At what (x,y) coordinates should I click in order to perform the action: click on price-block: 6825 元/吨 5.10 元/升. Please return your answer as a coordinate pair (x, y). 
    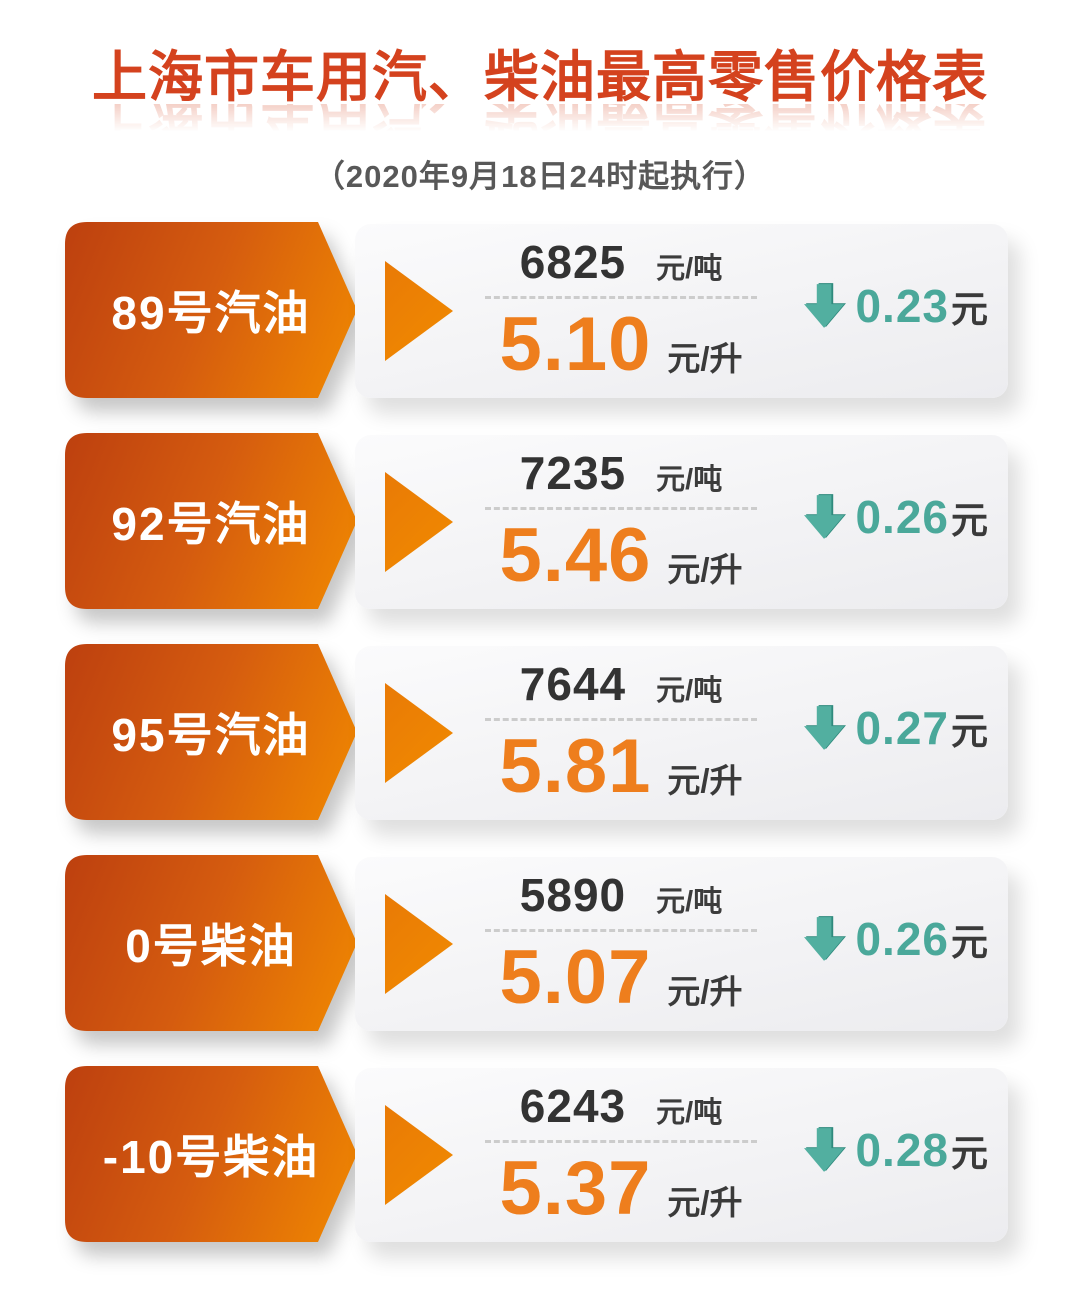
    Looking at the image, I should click on (621, 311).